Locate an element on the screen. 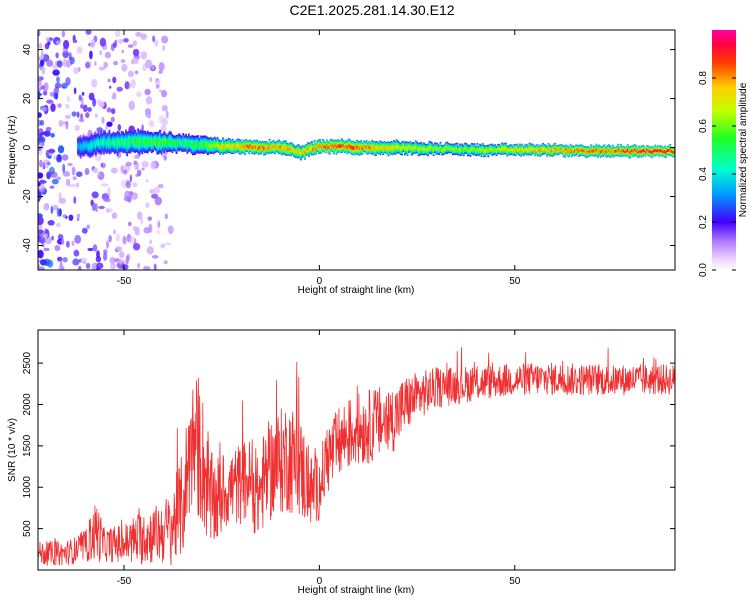  figure-title: C2E1.2025.281.14.30.E12 is located at coordinates (371, 10).